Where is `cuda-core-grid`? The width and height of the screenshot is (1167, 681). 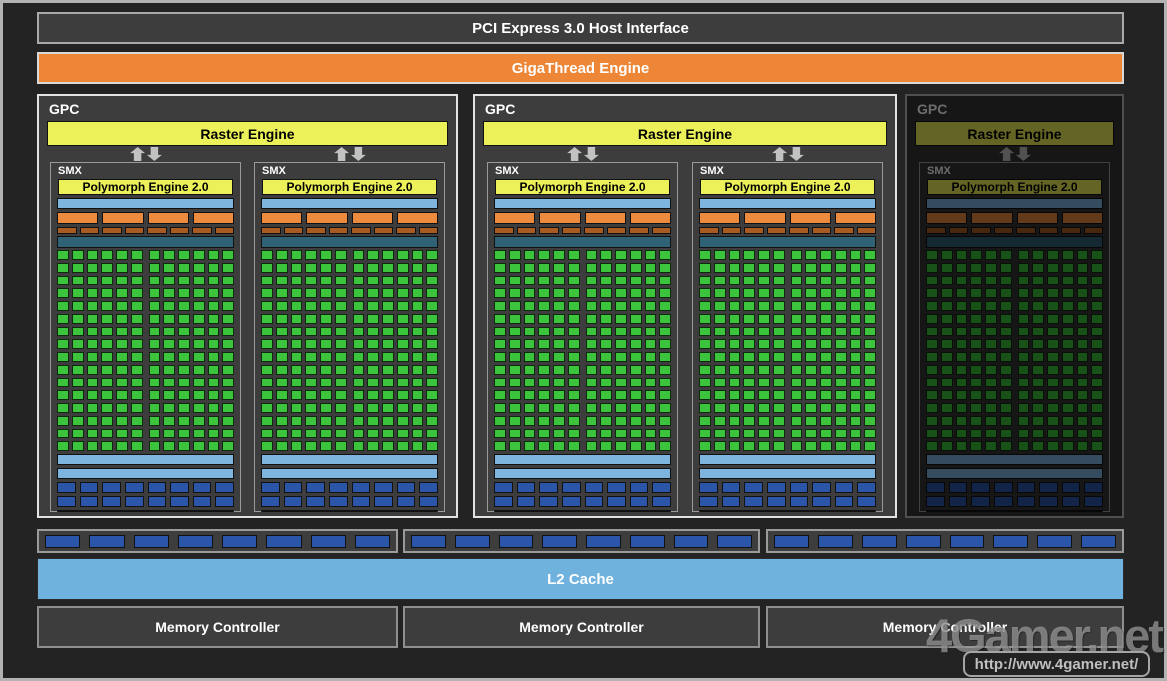 cuda-core-grid is located at coordinates (349, 350).